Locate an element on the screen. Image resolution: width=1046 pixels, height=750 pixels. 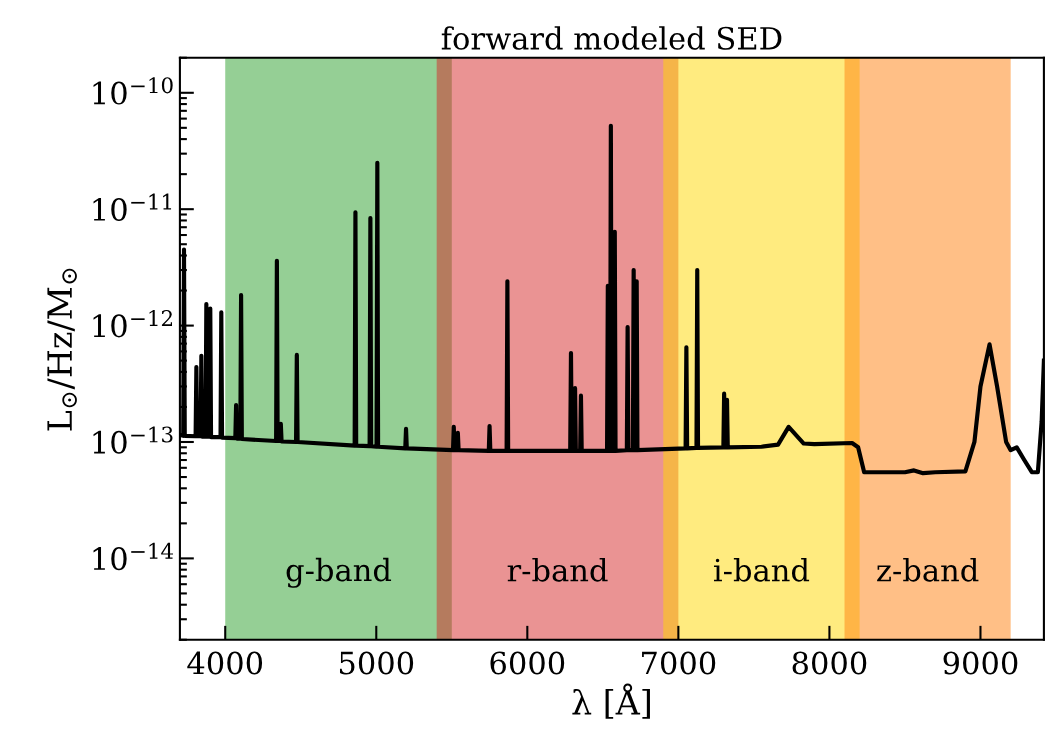
x-tick-label: 4000 is located at coordinates (225, 663).